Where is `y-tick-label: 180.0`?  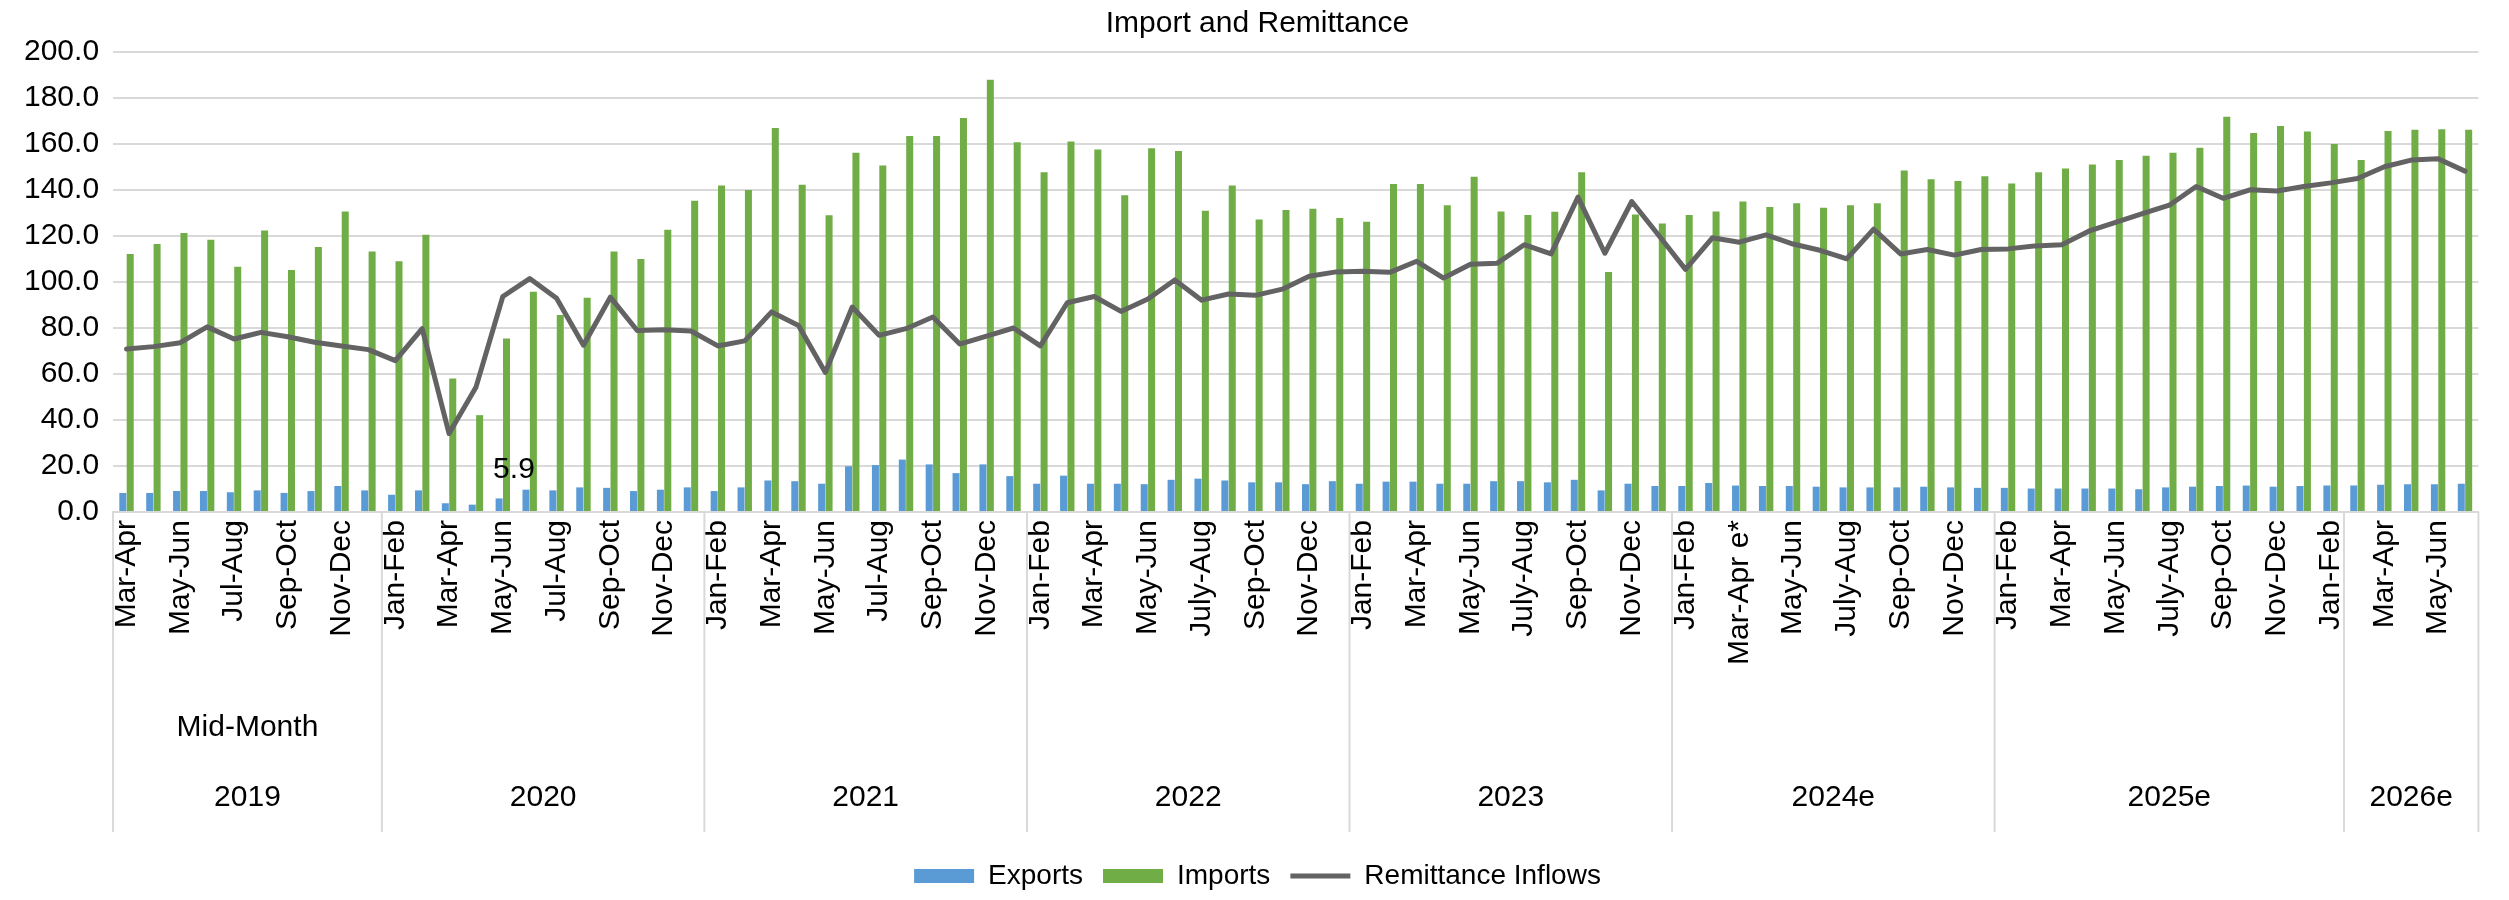
y-tick-label: 180.0 is located at coordinates (62, 96).